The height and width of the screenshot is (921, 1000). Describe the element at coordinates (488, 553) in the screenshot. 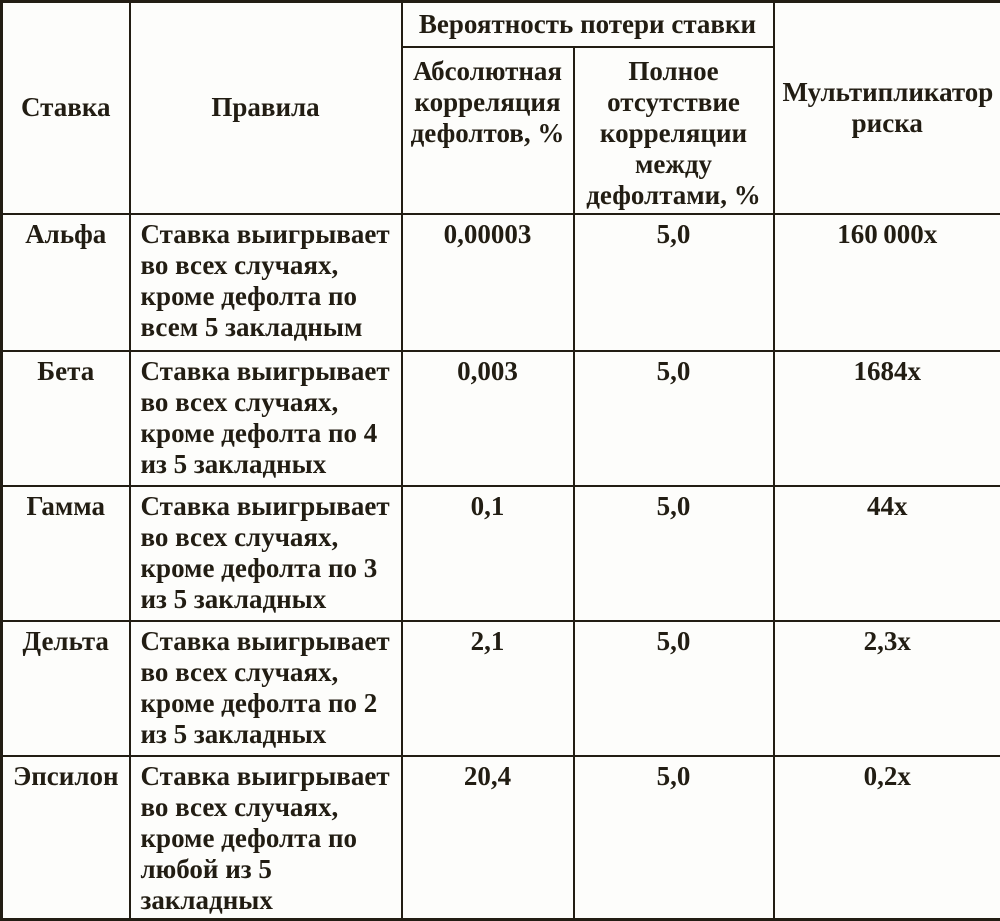

I see `absolute-correlation-value: 0,1` at that location.